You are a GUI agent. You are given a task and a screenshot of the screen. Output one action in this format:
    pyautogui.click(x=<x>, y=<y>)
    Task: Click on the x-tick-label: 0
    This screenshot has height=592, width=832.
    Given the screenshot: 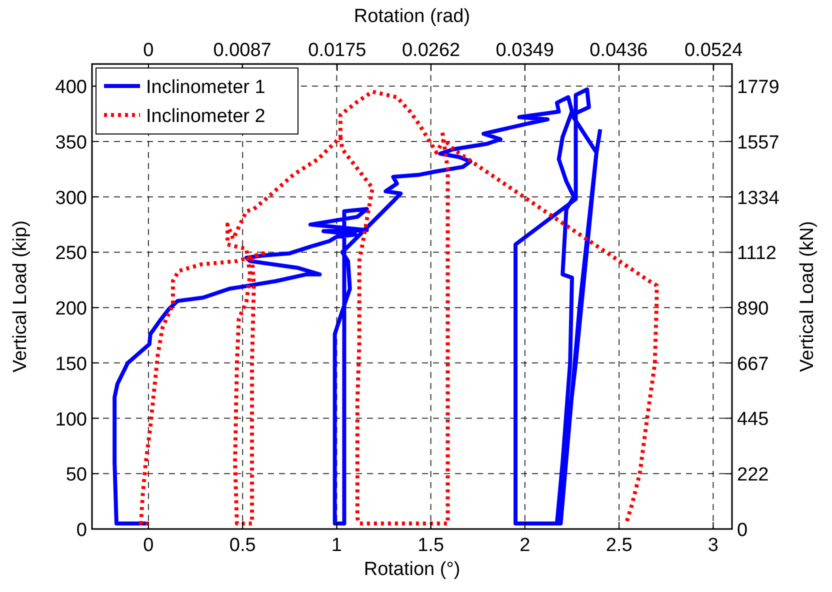 What is the action you would take?
    pyautogui.click(x=148, y=545)
    